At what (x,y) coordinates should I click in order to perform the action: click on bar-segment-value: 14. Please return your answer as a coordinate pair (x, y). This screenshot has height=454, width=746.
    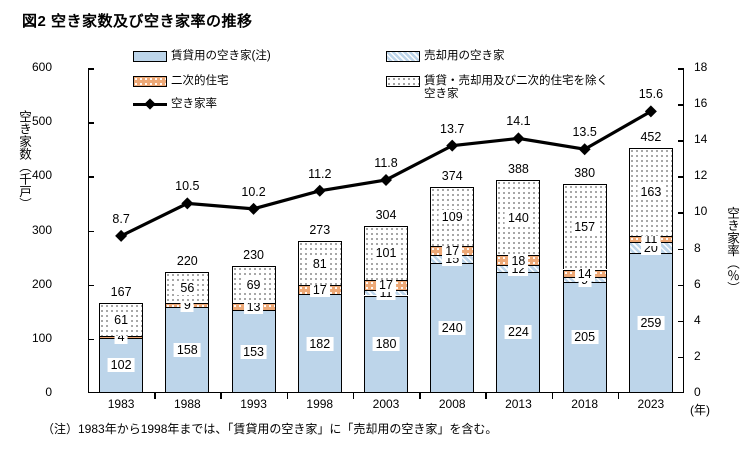
    Looking at the image, I should click on (584, 273).